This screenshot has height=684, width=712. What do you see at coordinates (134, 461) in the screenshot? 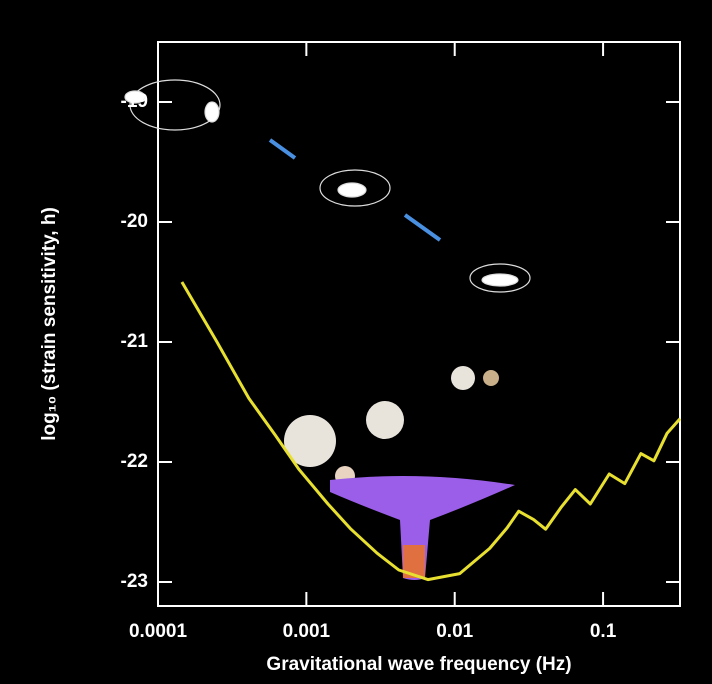
I see `y-tick-label: -22` at bounding box center [134, 461].